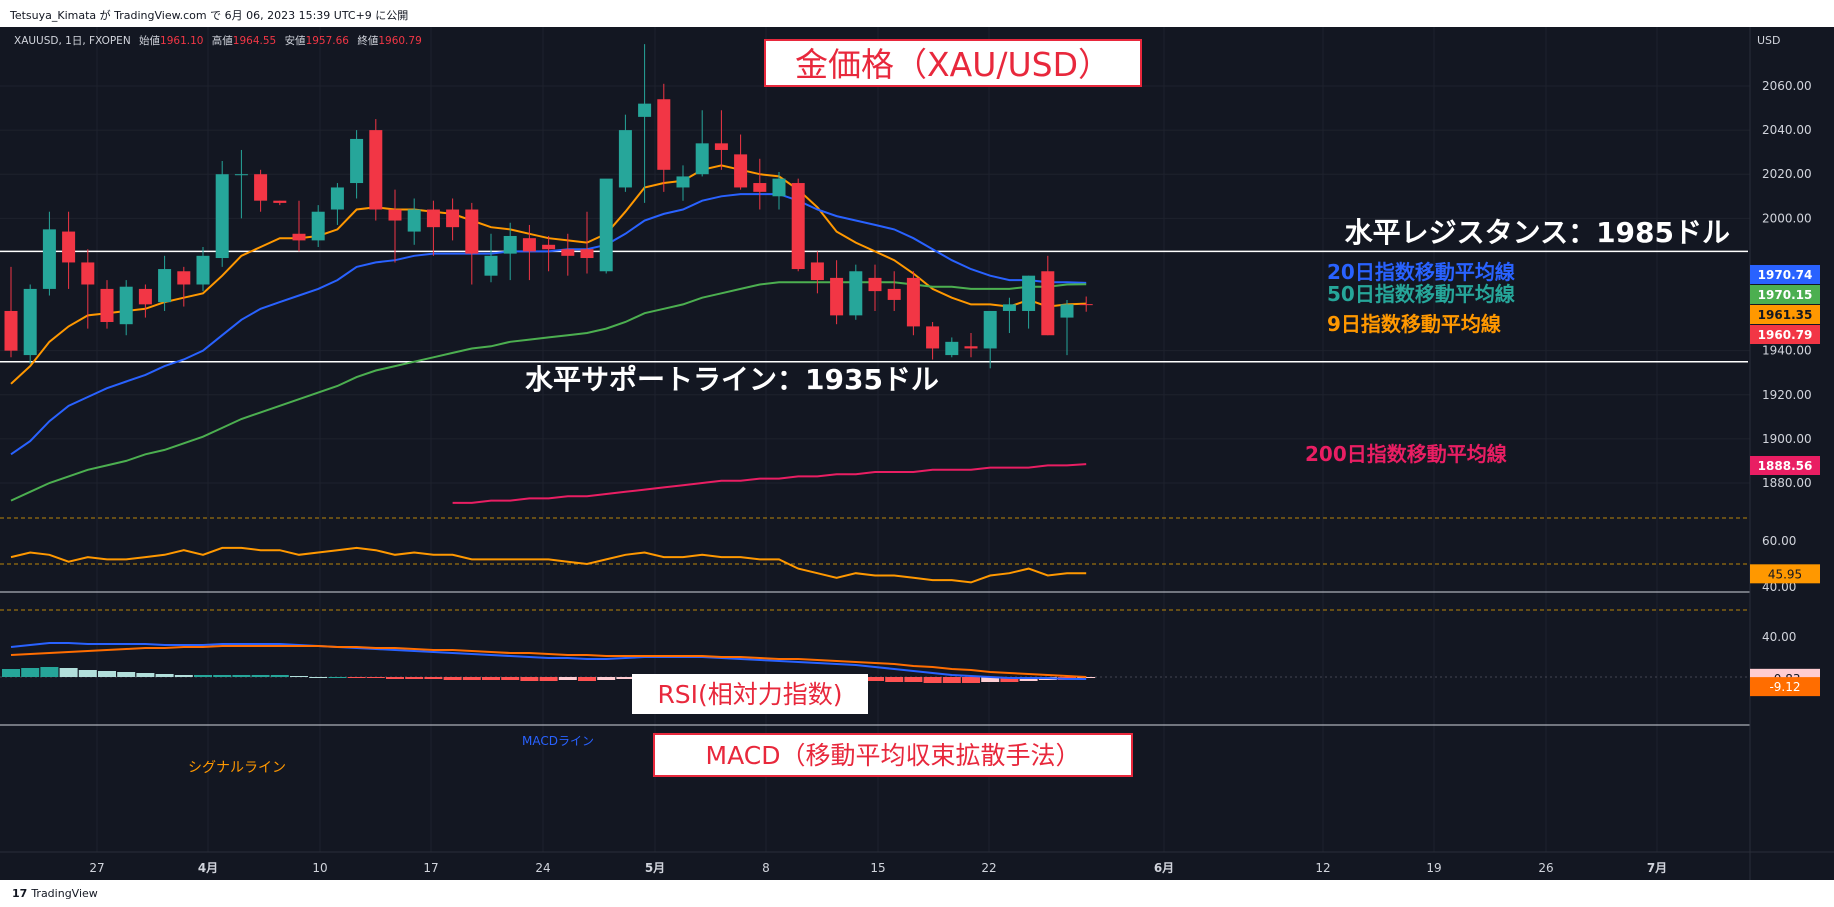  I want to click on ema200-label: 200日指数移動平均線, so click(1406, 454).